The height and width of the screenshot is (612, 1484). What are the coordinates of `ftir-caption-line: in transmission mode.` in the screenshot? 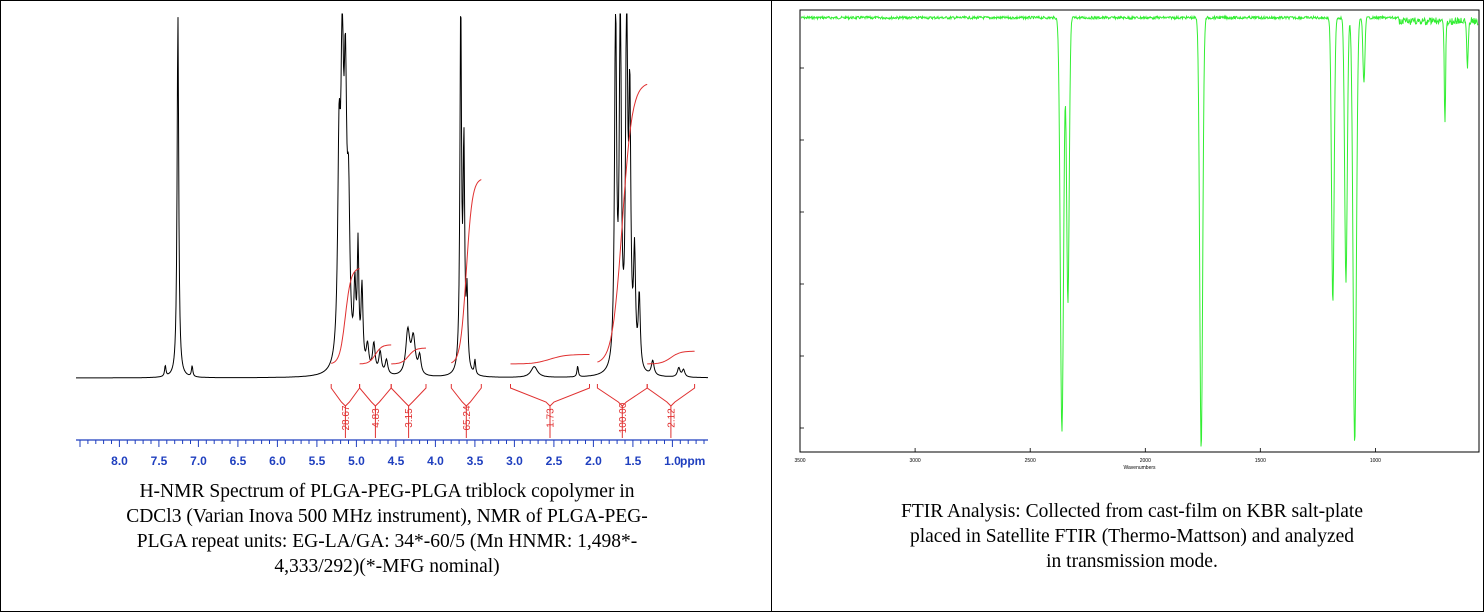 It's located at (1132, 561).